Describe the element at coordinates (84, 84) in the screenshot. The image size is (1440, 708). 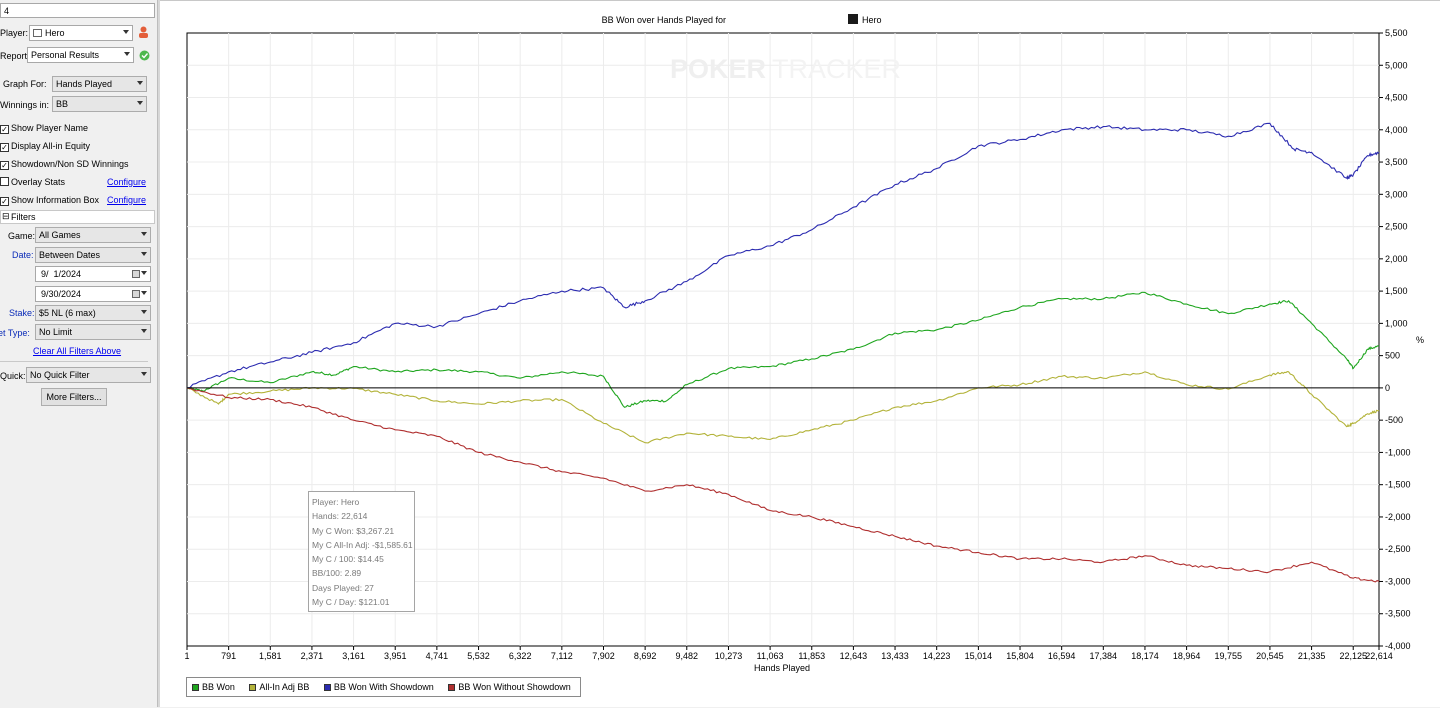
I see `graph-for-select-value: Hands Played` at that location.